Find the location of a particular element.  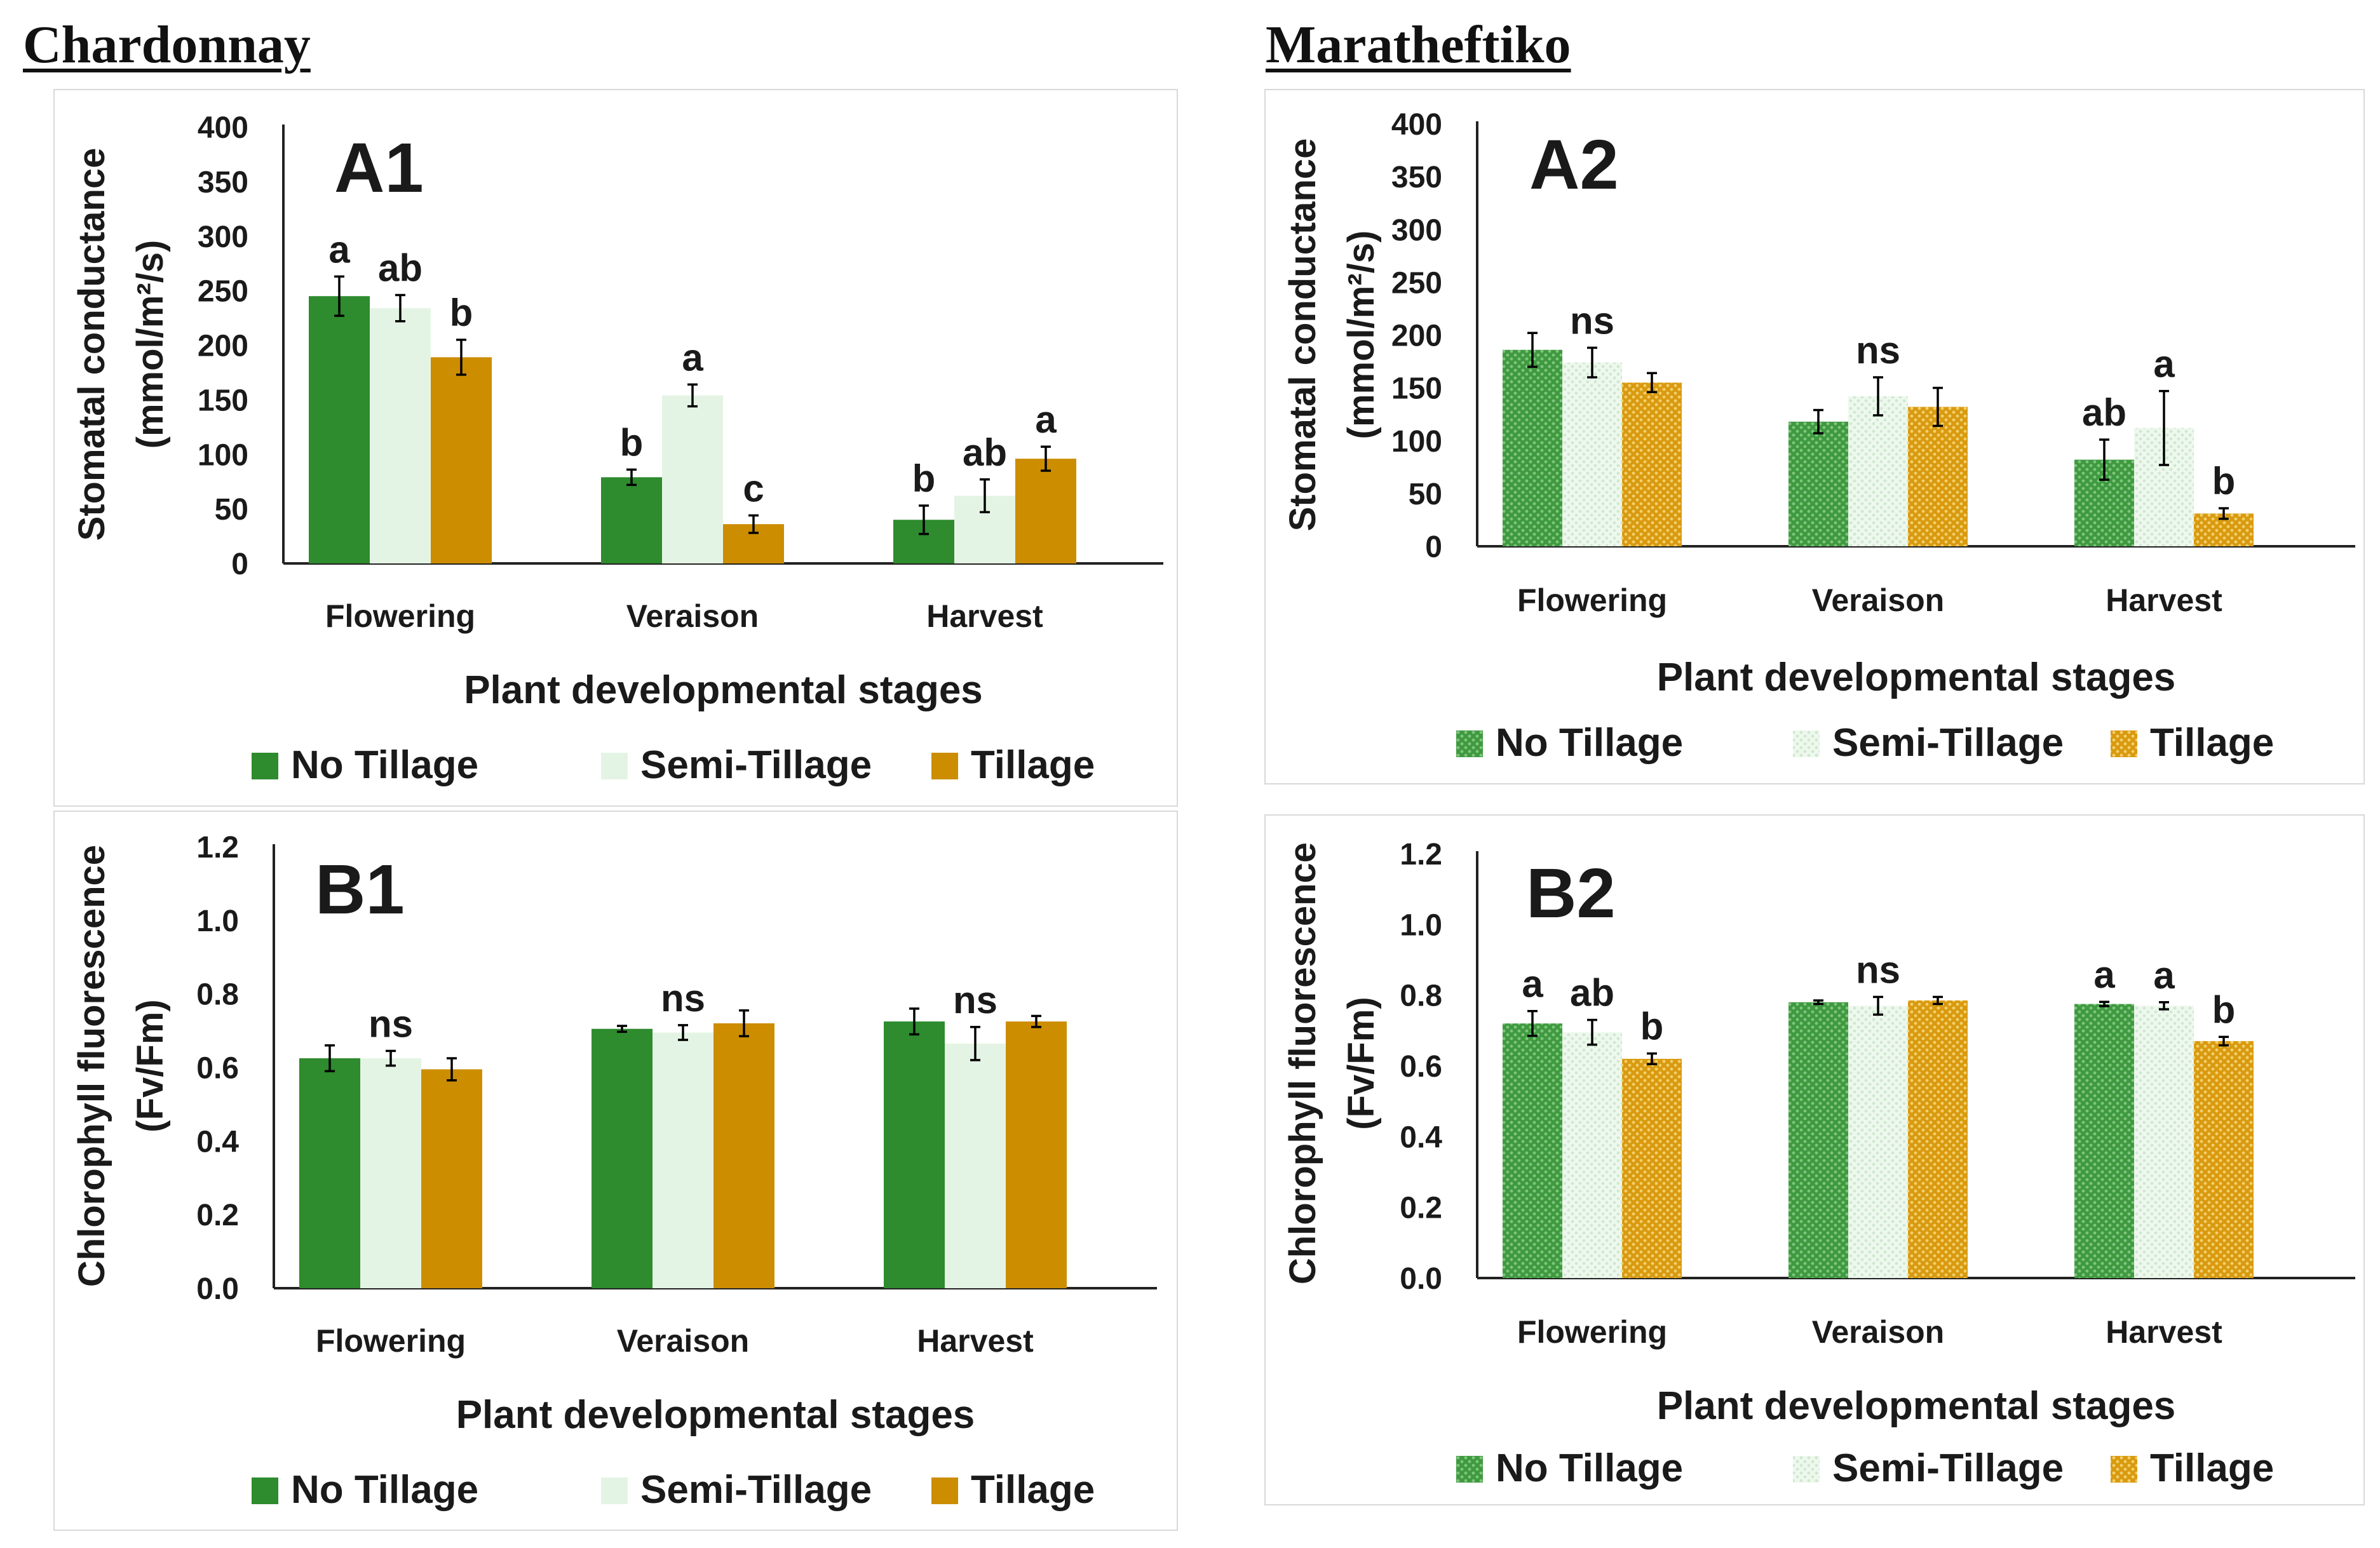

heading-chardonnay: Chardonnay is located at coordinates (167, 45).